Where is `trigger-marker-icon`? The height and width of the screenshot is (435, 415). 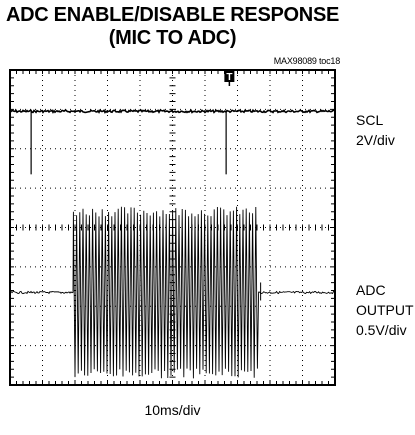
trigger-marker-icon is located at coordinates (229, 76).